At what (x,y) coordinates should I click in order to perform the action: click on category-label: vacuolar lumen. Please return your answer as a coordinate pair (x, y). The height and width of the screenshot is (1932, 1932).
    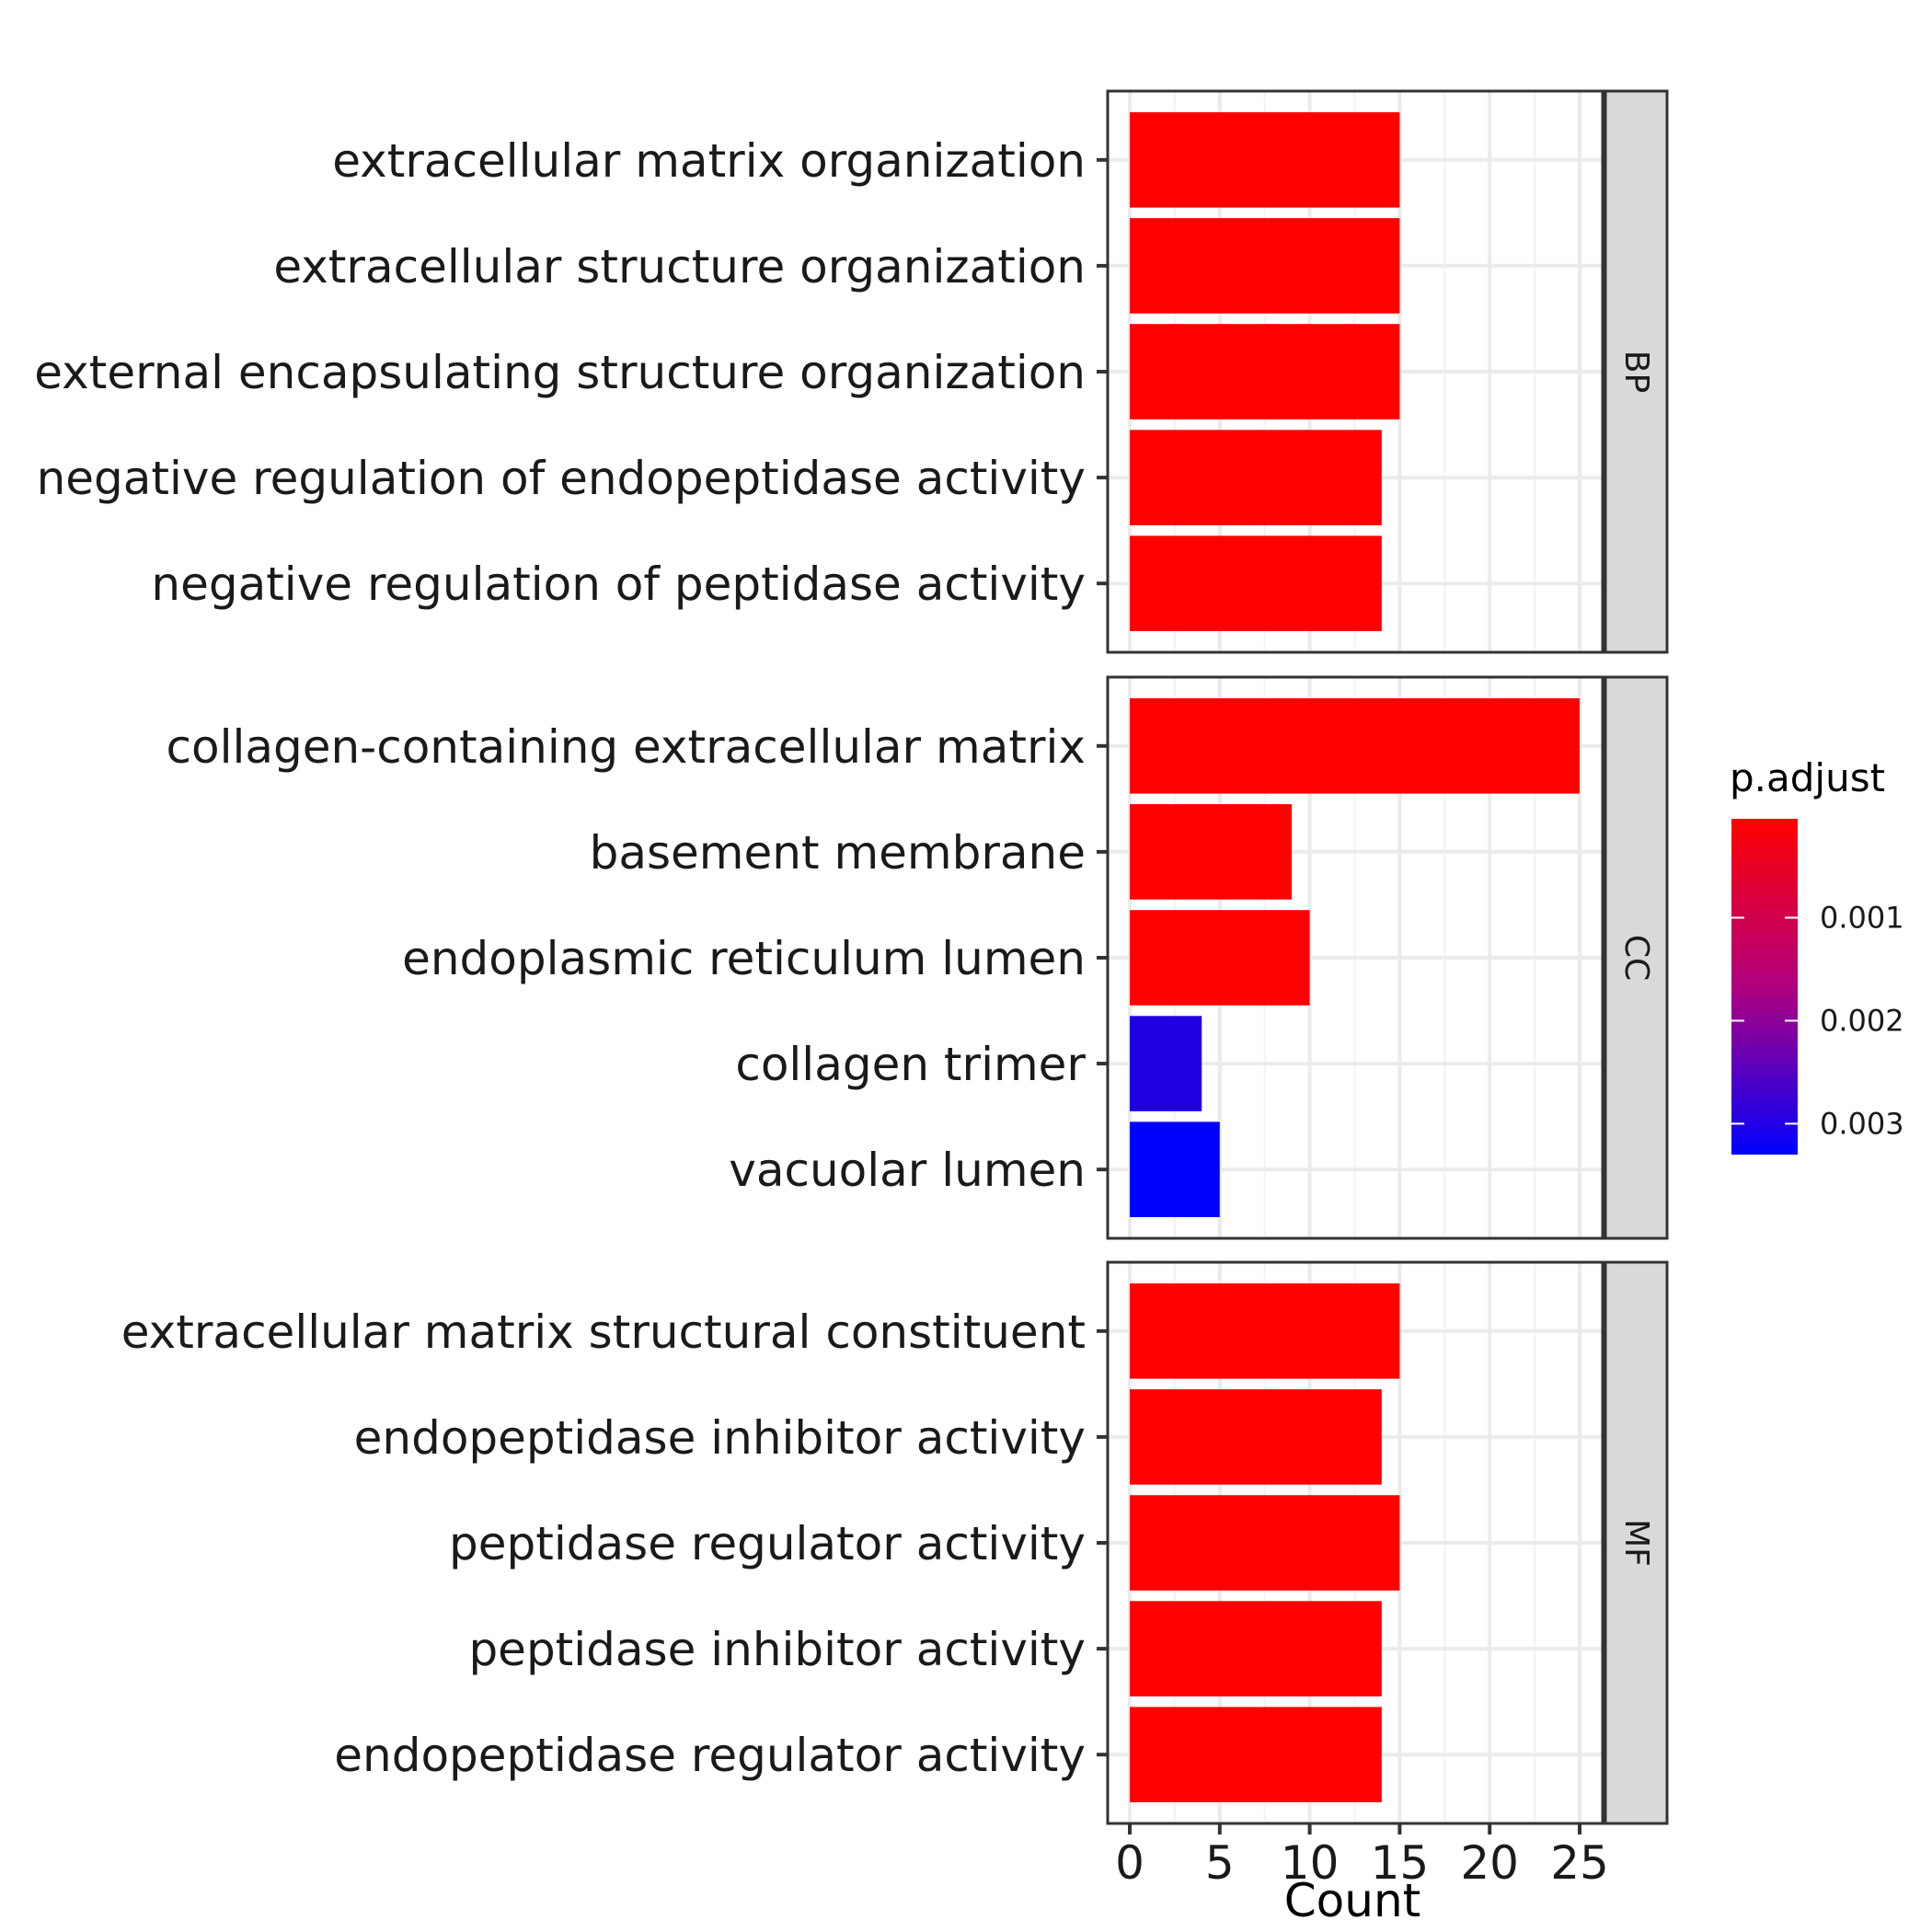
    Looking at the image, I should click on (907, 1170).